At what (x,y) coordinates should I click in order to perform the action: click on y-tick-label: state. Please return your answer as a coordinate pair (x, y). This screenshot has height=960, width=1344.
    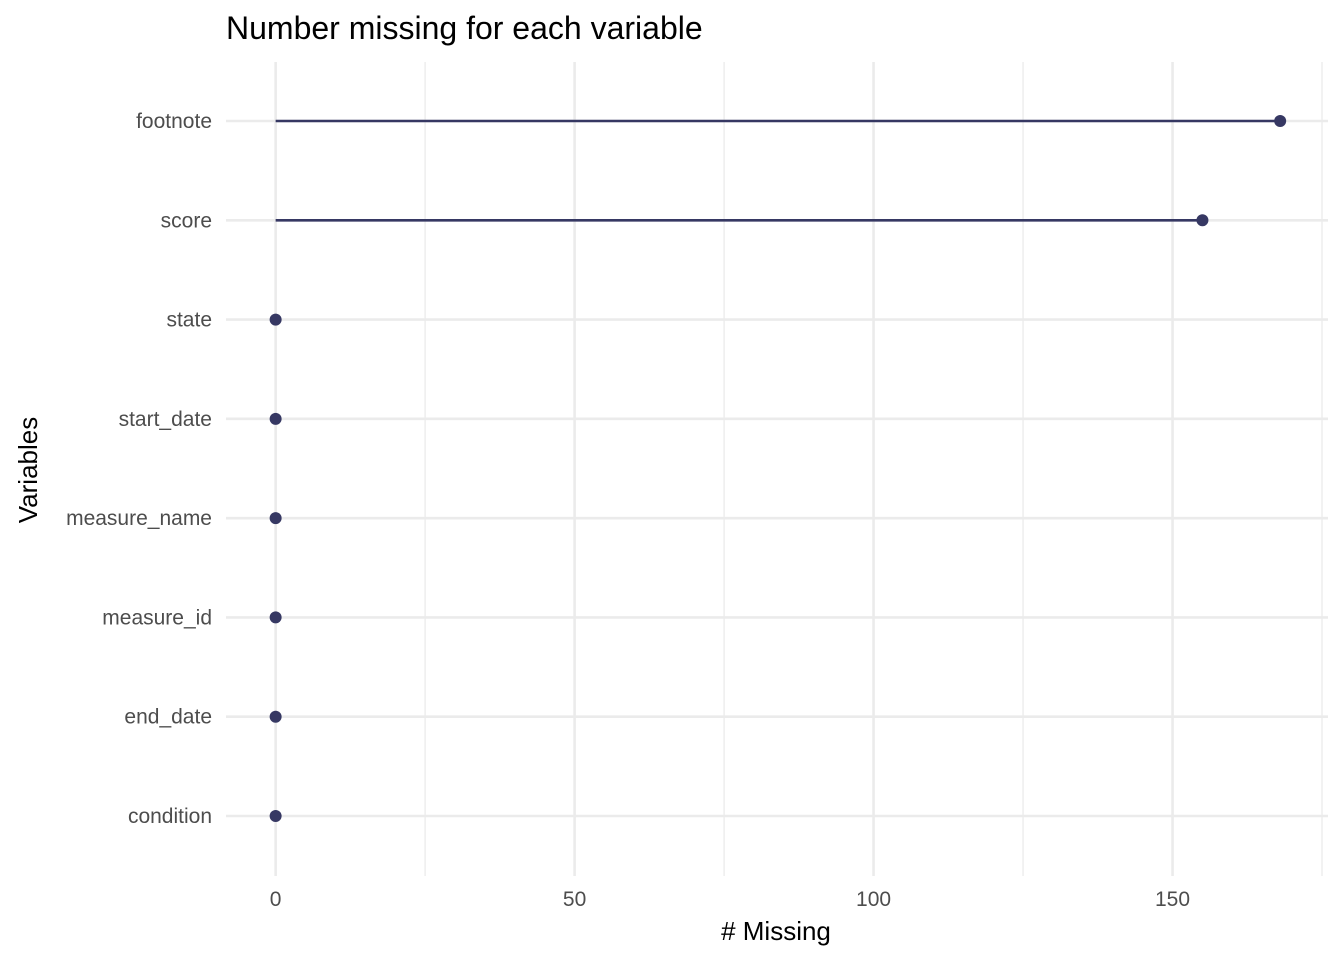
    Looking at the image, I should click on (189, 320).